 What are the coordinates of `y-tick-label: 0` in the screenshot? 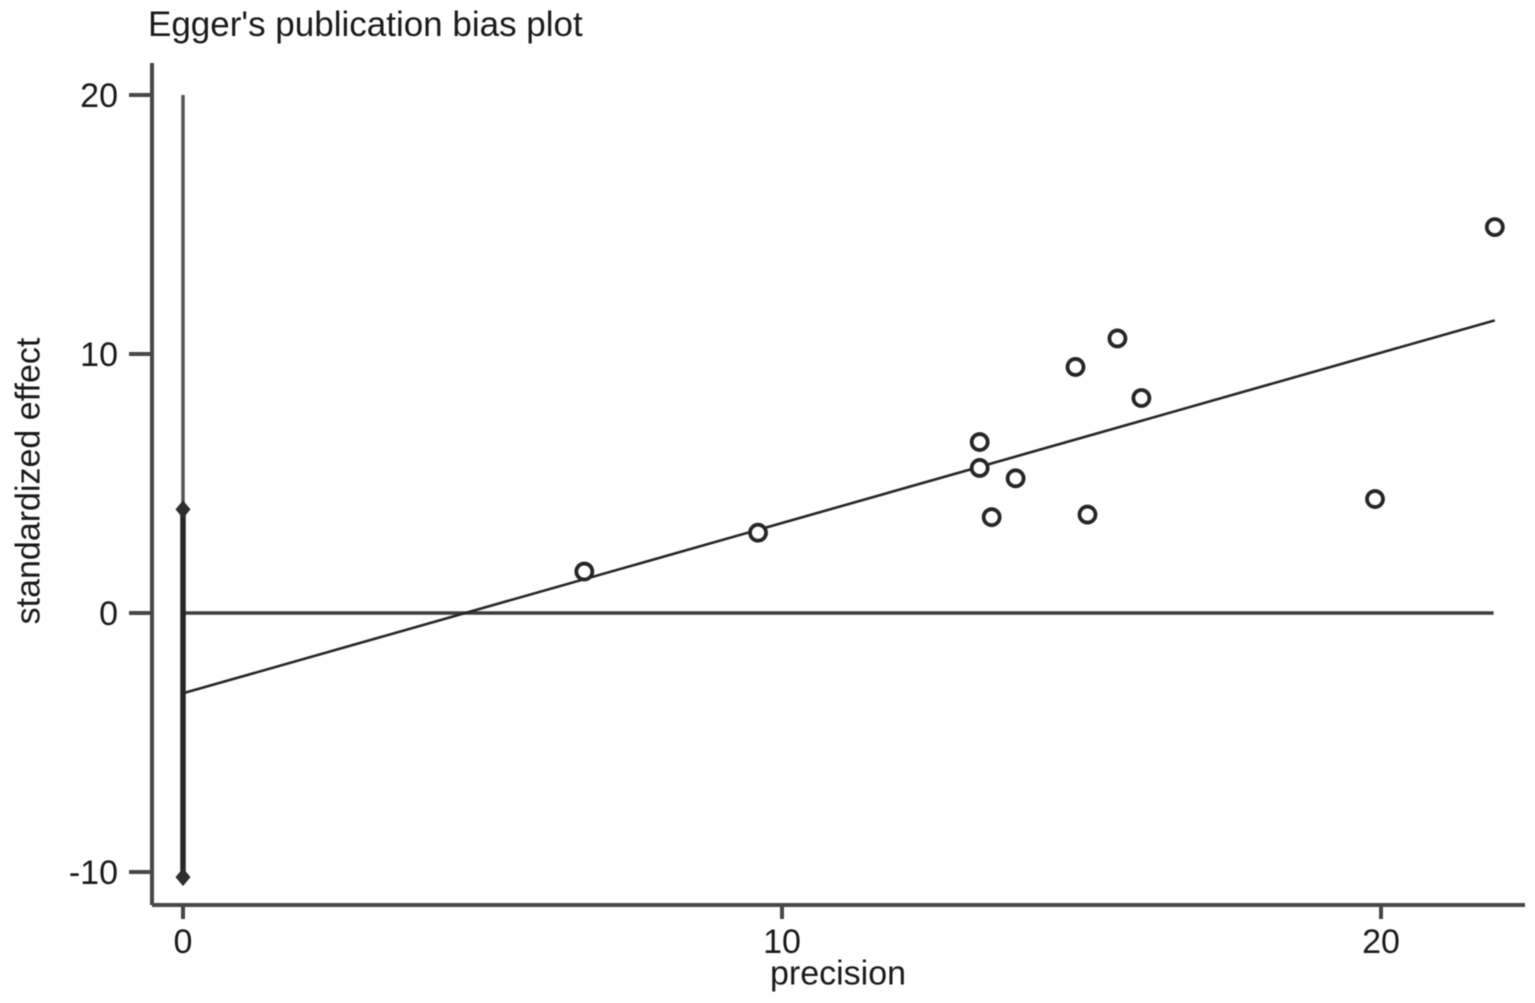 It's located at (108, 614).